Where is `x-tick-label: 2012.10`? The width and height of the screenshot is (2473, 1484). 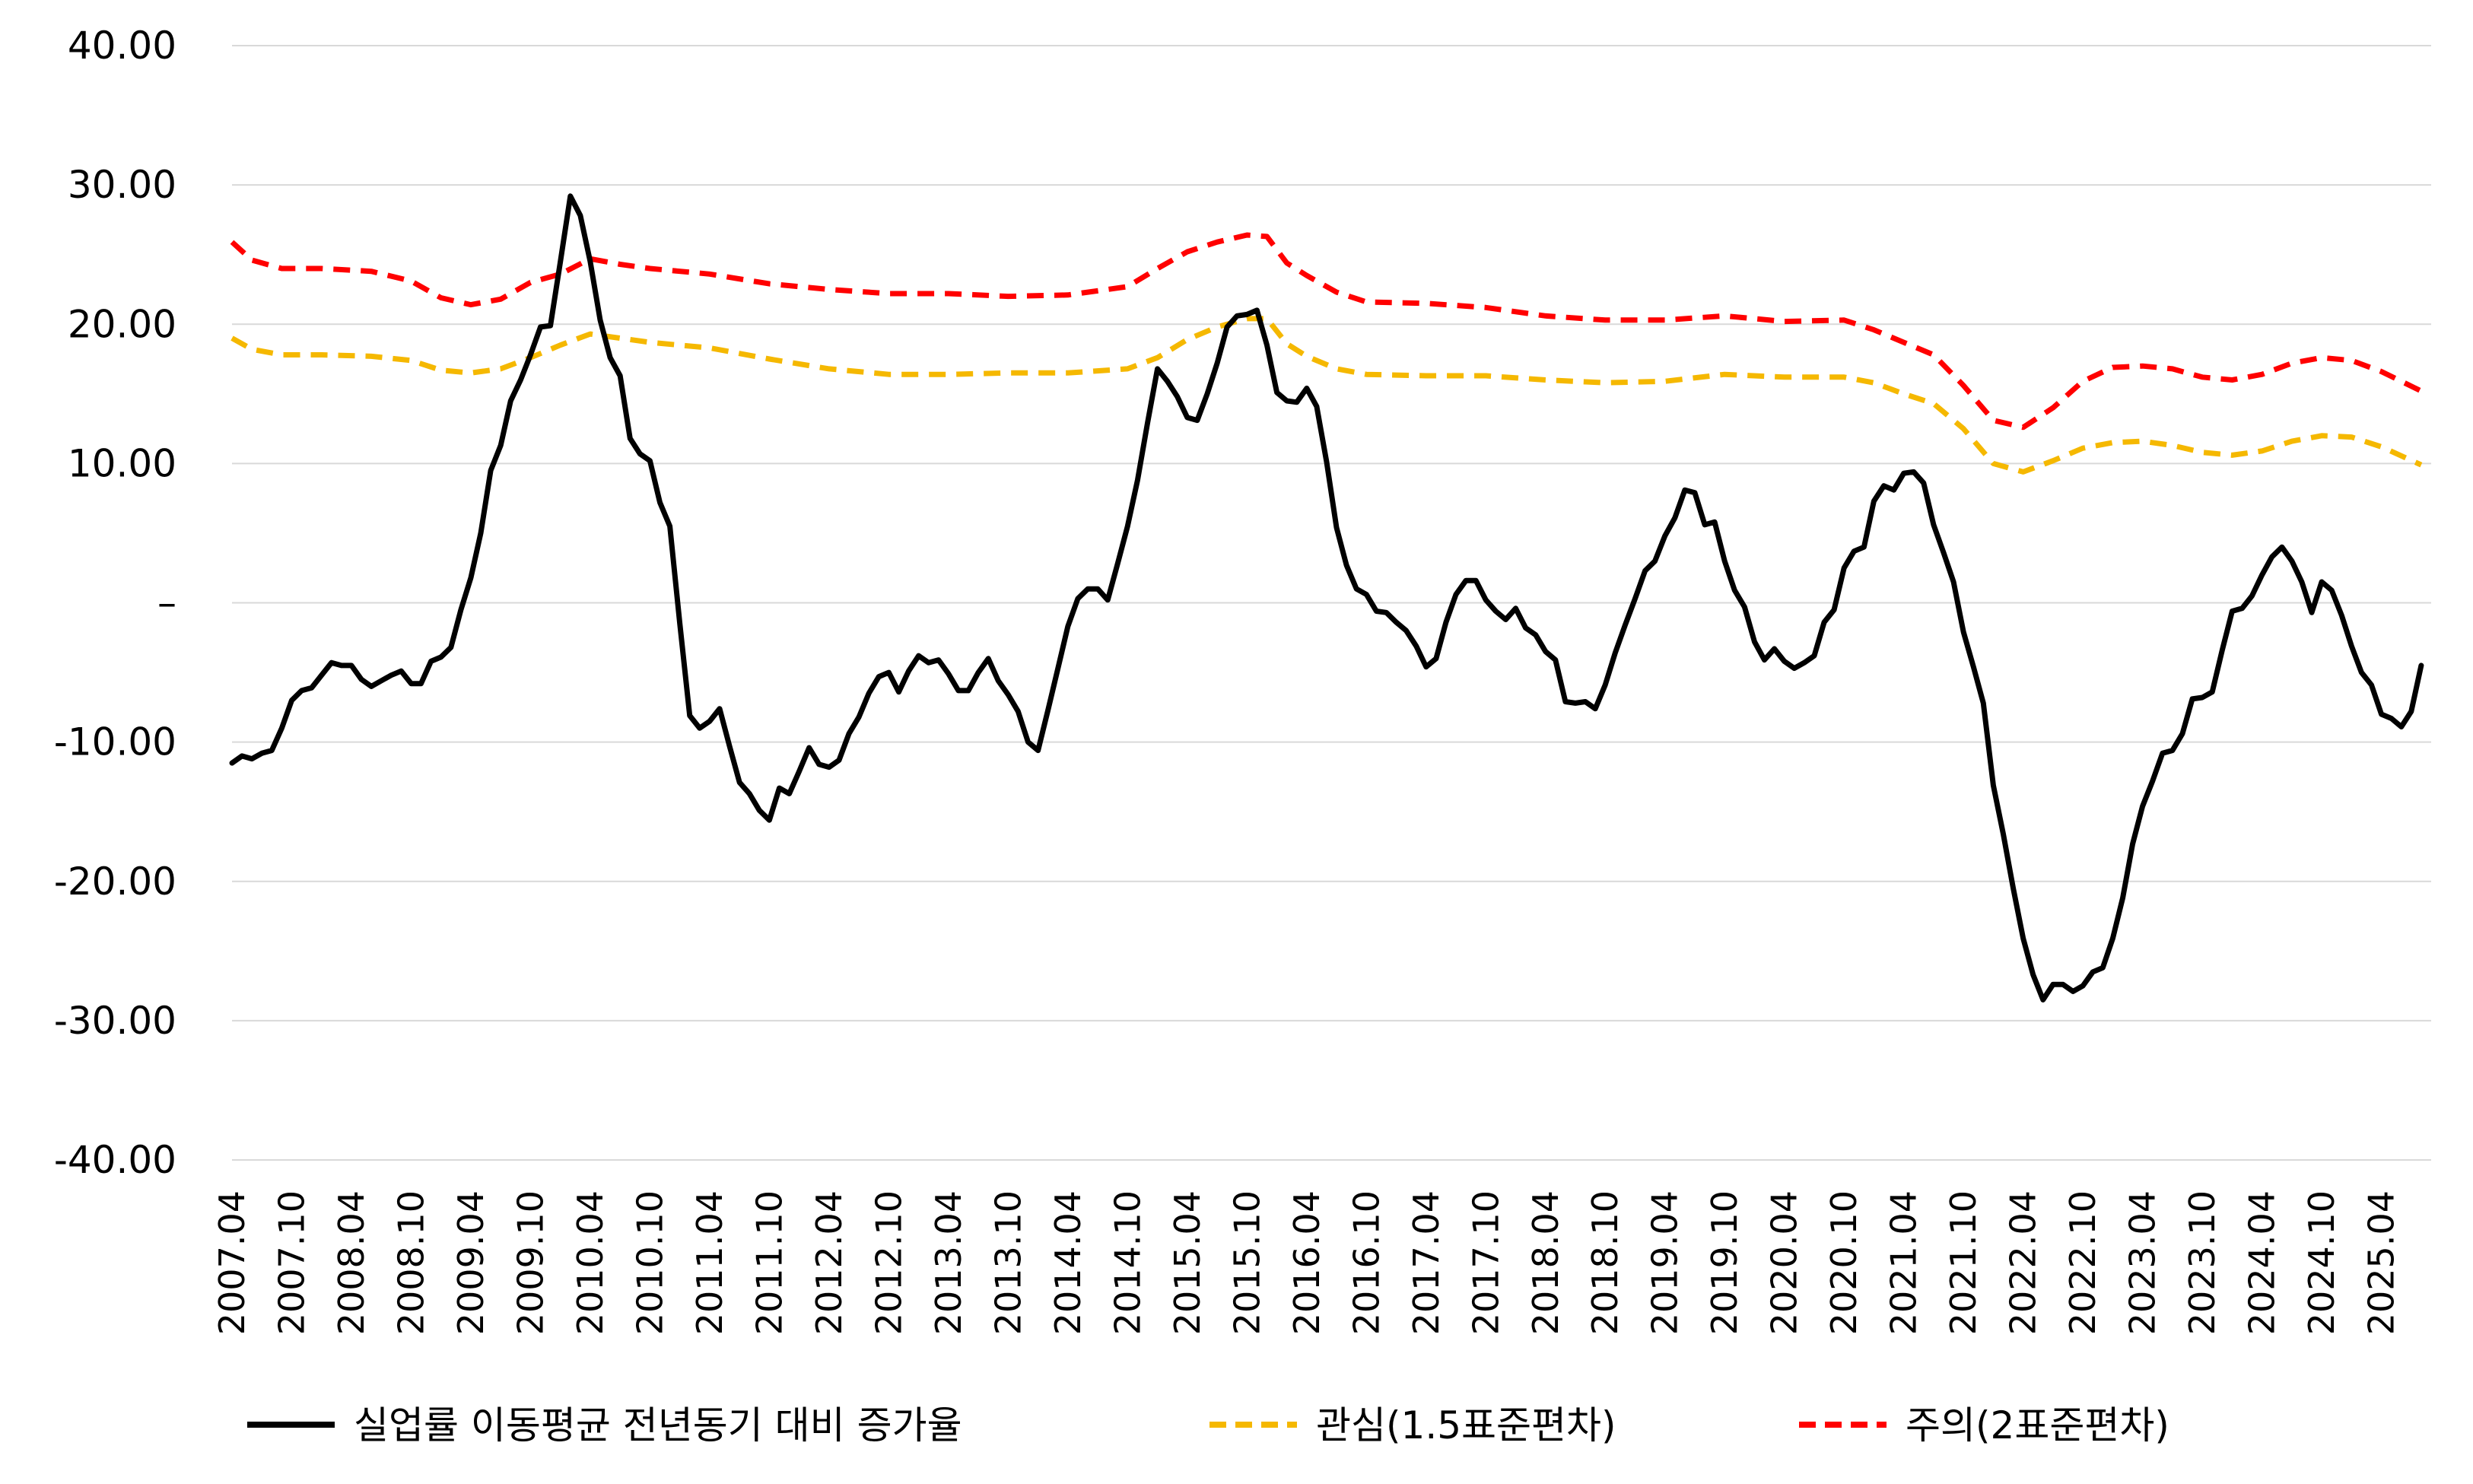
x-tick-label: 2012.10 is located at coordinates (888, 1262).